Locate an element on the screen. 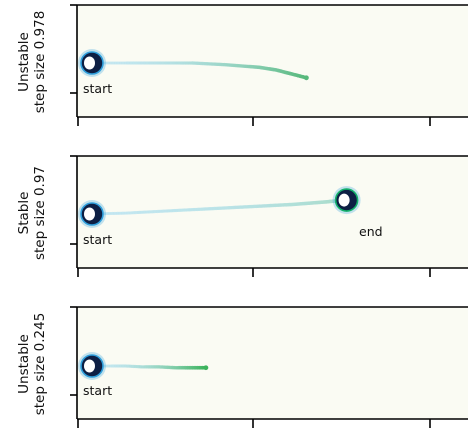 The image size is (468, 429). panel-bottom-ylabel-line1: Unstable is located at coordinates (24, 364).